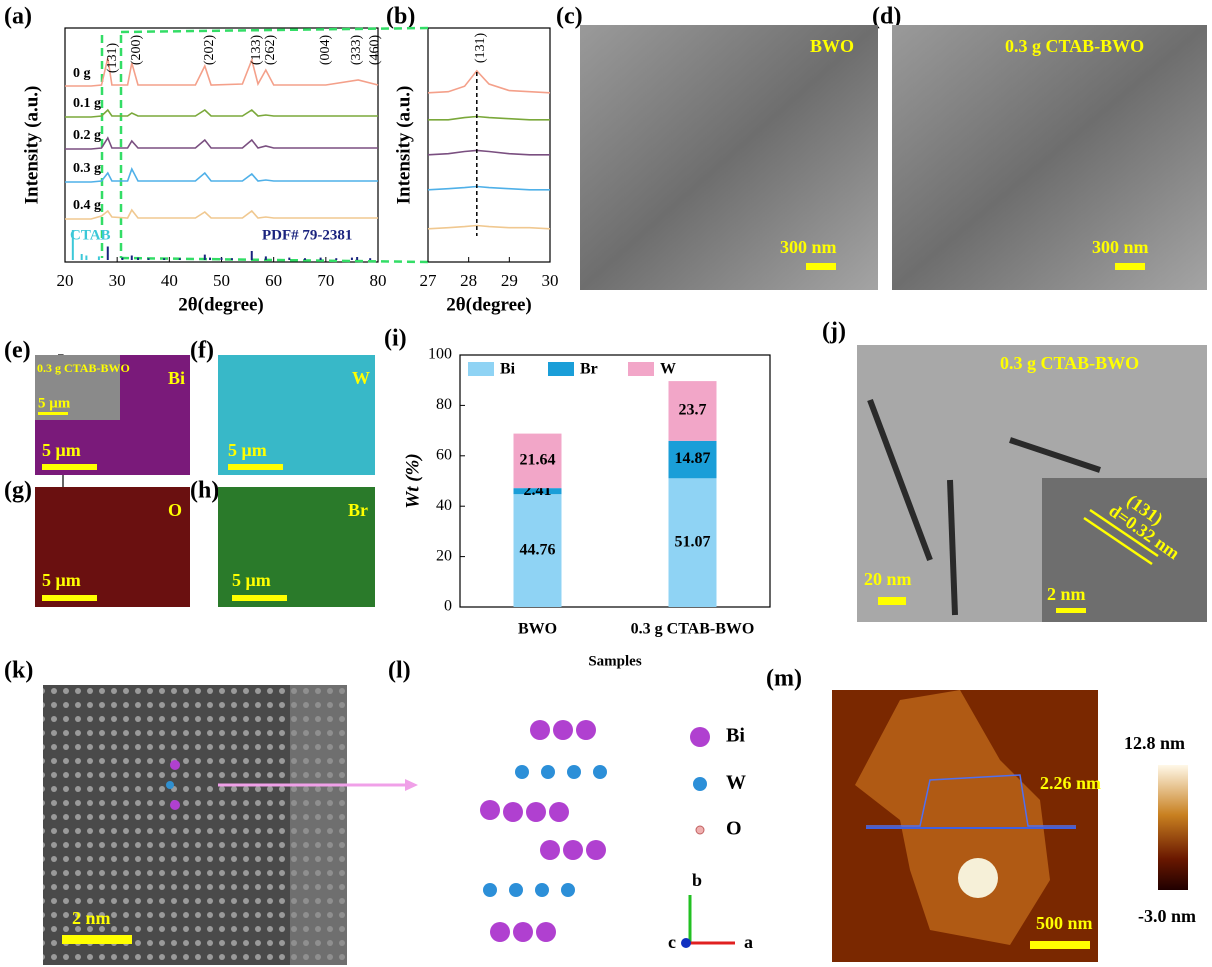 The height and width of the screenshot is (967, 1212). I want to click on height-label: 2.26 nm, so click(1070, 783).